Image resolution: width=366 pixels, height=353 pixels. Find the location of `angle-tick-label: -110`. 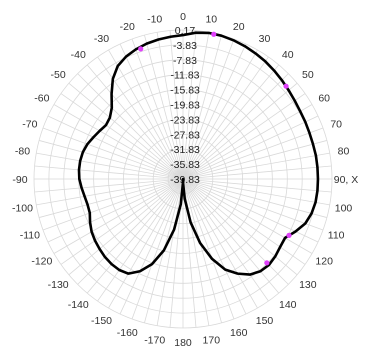

angle-tick-label: -110 is located at coordinates (30, 236).